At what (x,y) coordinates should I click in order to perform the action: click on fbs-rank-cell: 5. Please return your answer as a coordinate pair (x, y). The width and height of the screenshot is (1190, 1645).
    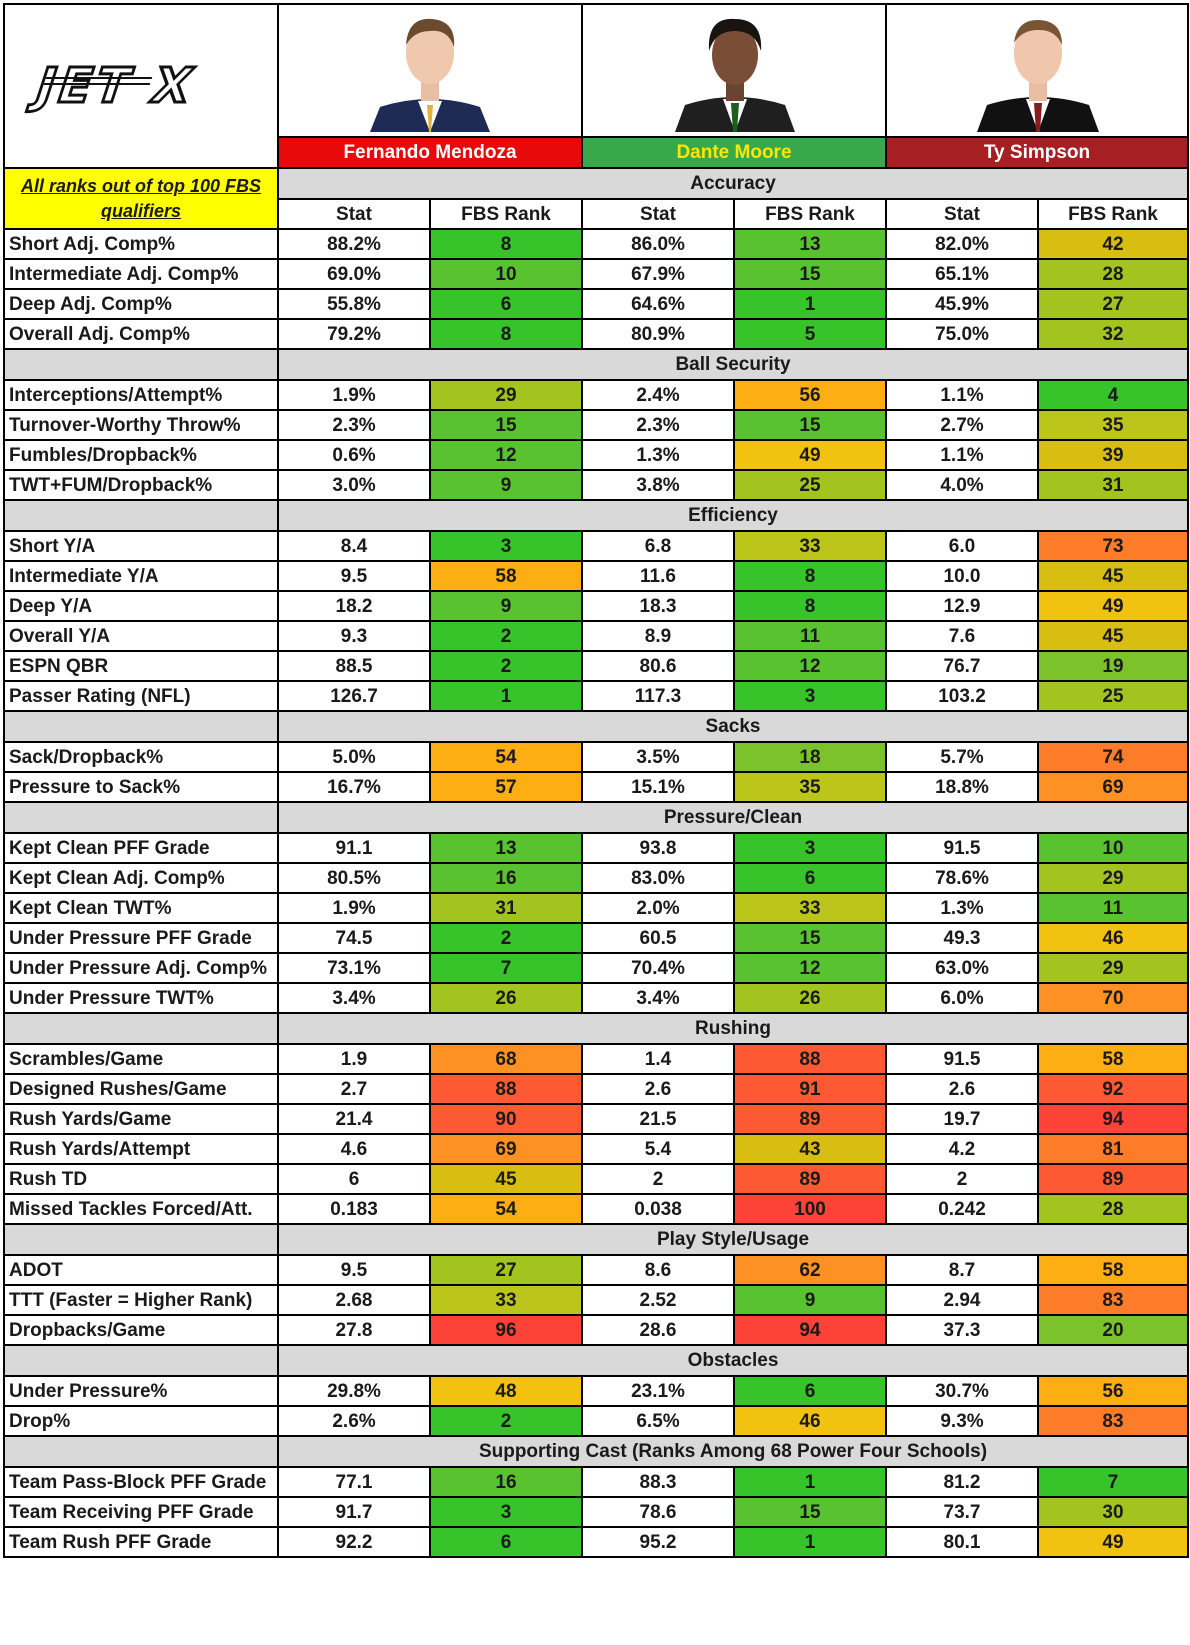
    Looking at the image, I should click on (810, 334).